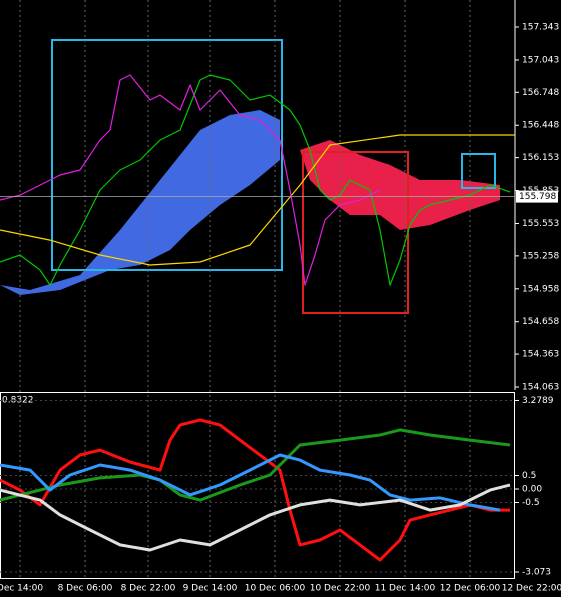  I want to click on x-tick-label: 10 Dec 22:00, so click(340, 589).